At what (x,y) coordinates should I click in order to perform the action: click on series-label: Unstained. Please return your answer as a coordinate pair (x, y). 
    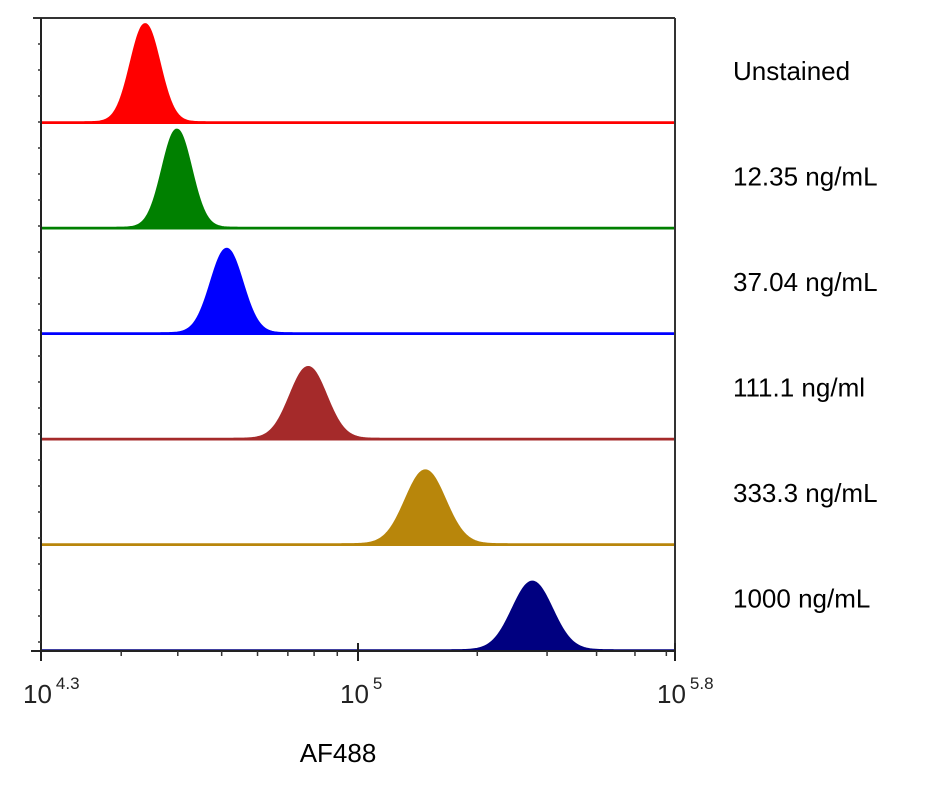
    Looking at the image, I should click on (791, 71).